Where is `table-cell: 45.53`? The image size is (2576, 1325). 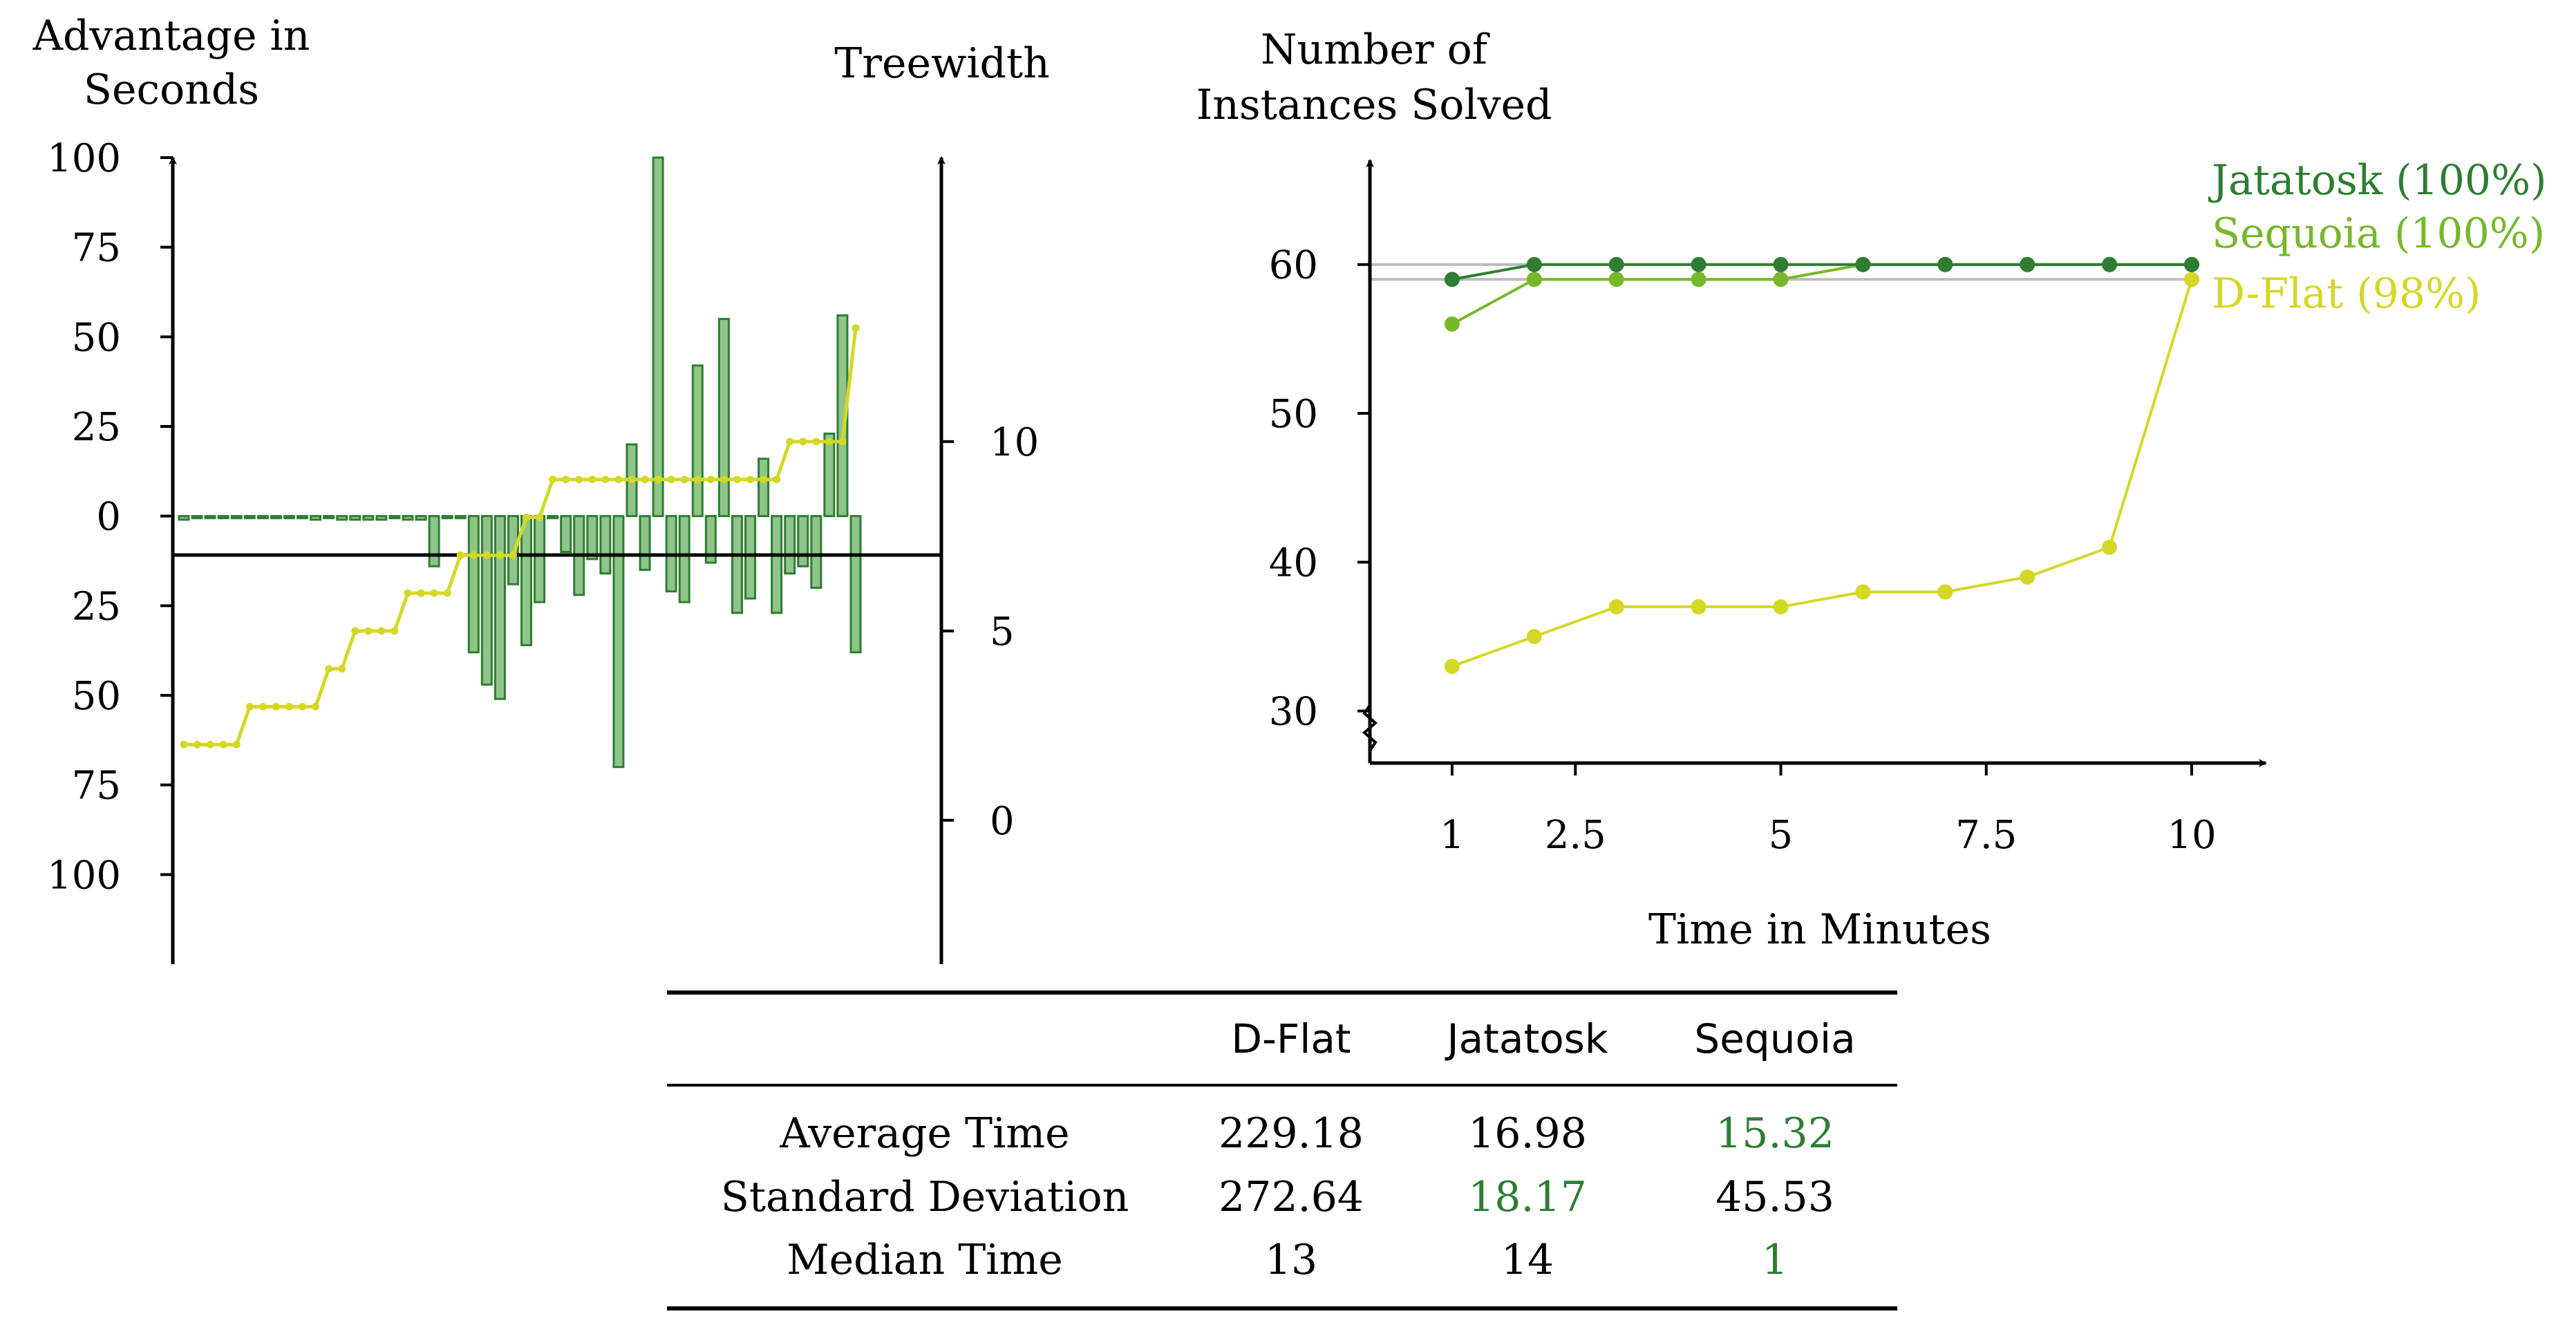 table-cell: 45.53 is located at coordinates (1774, 1197).